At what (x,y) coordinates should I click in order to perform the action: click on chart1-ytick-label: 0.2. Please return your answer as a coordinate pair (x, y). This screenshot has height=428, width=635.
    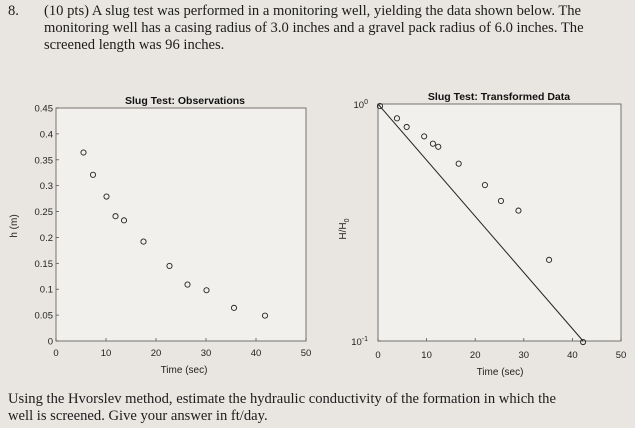
    Looking at the image, I should click on (46, 238).